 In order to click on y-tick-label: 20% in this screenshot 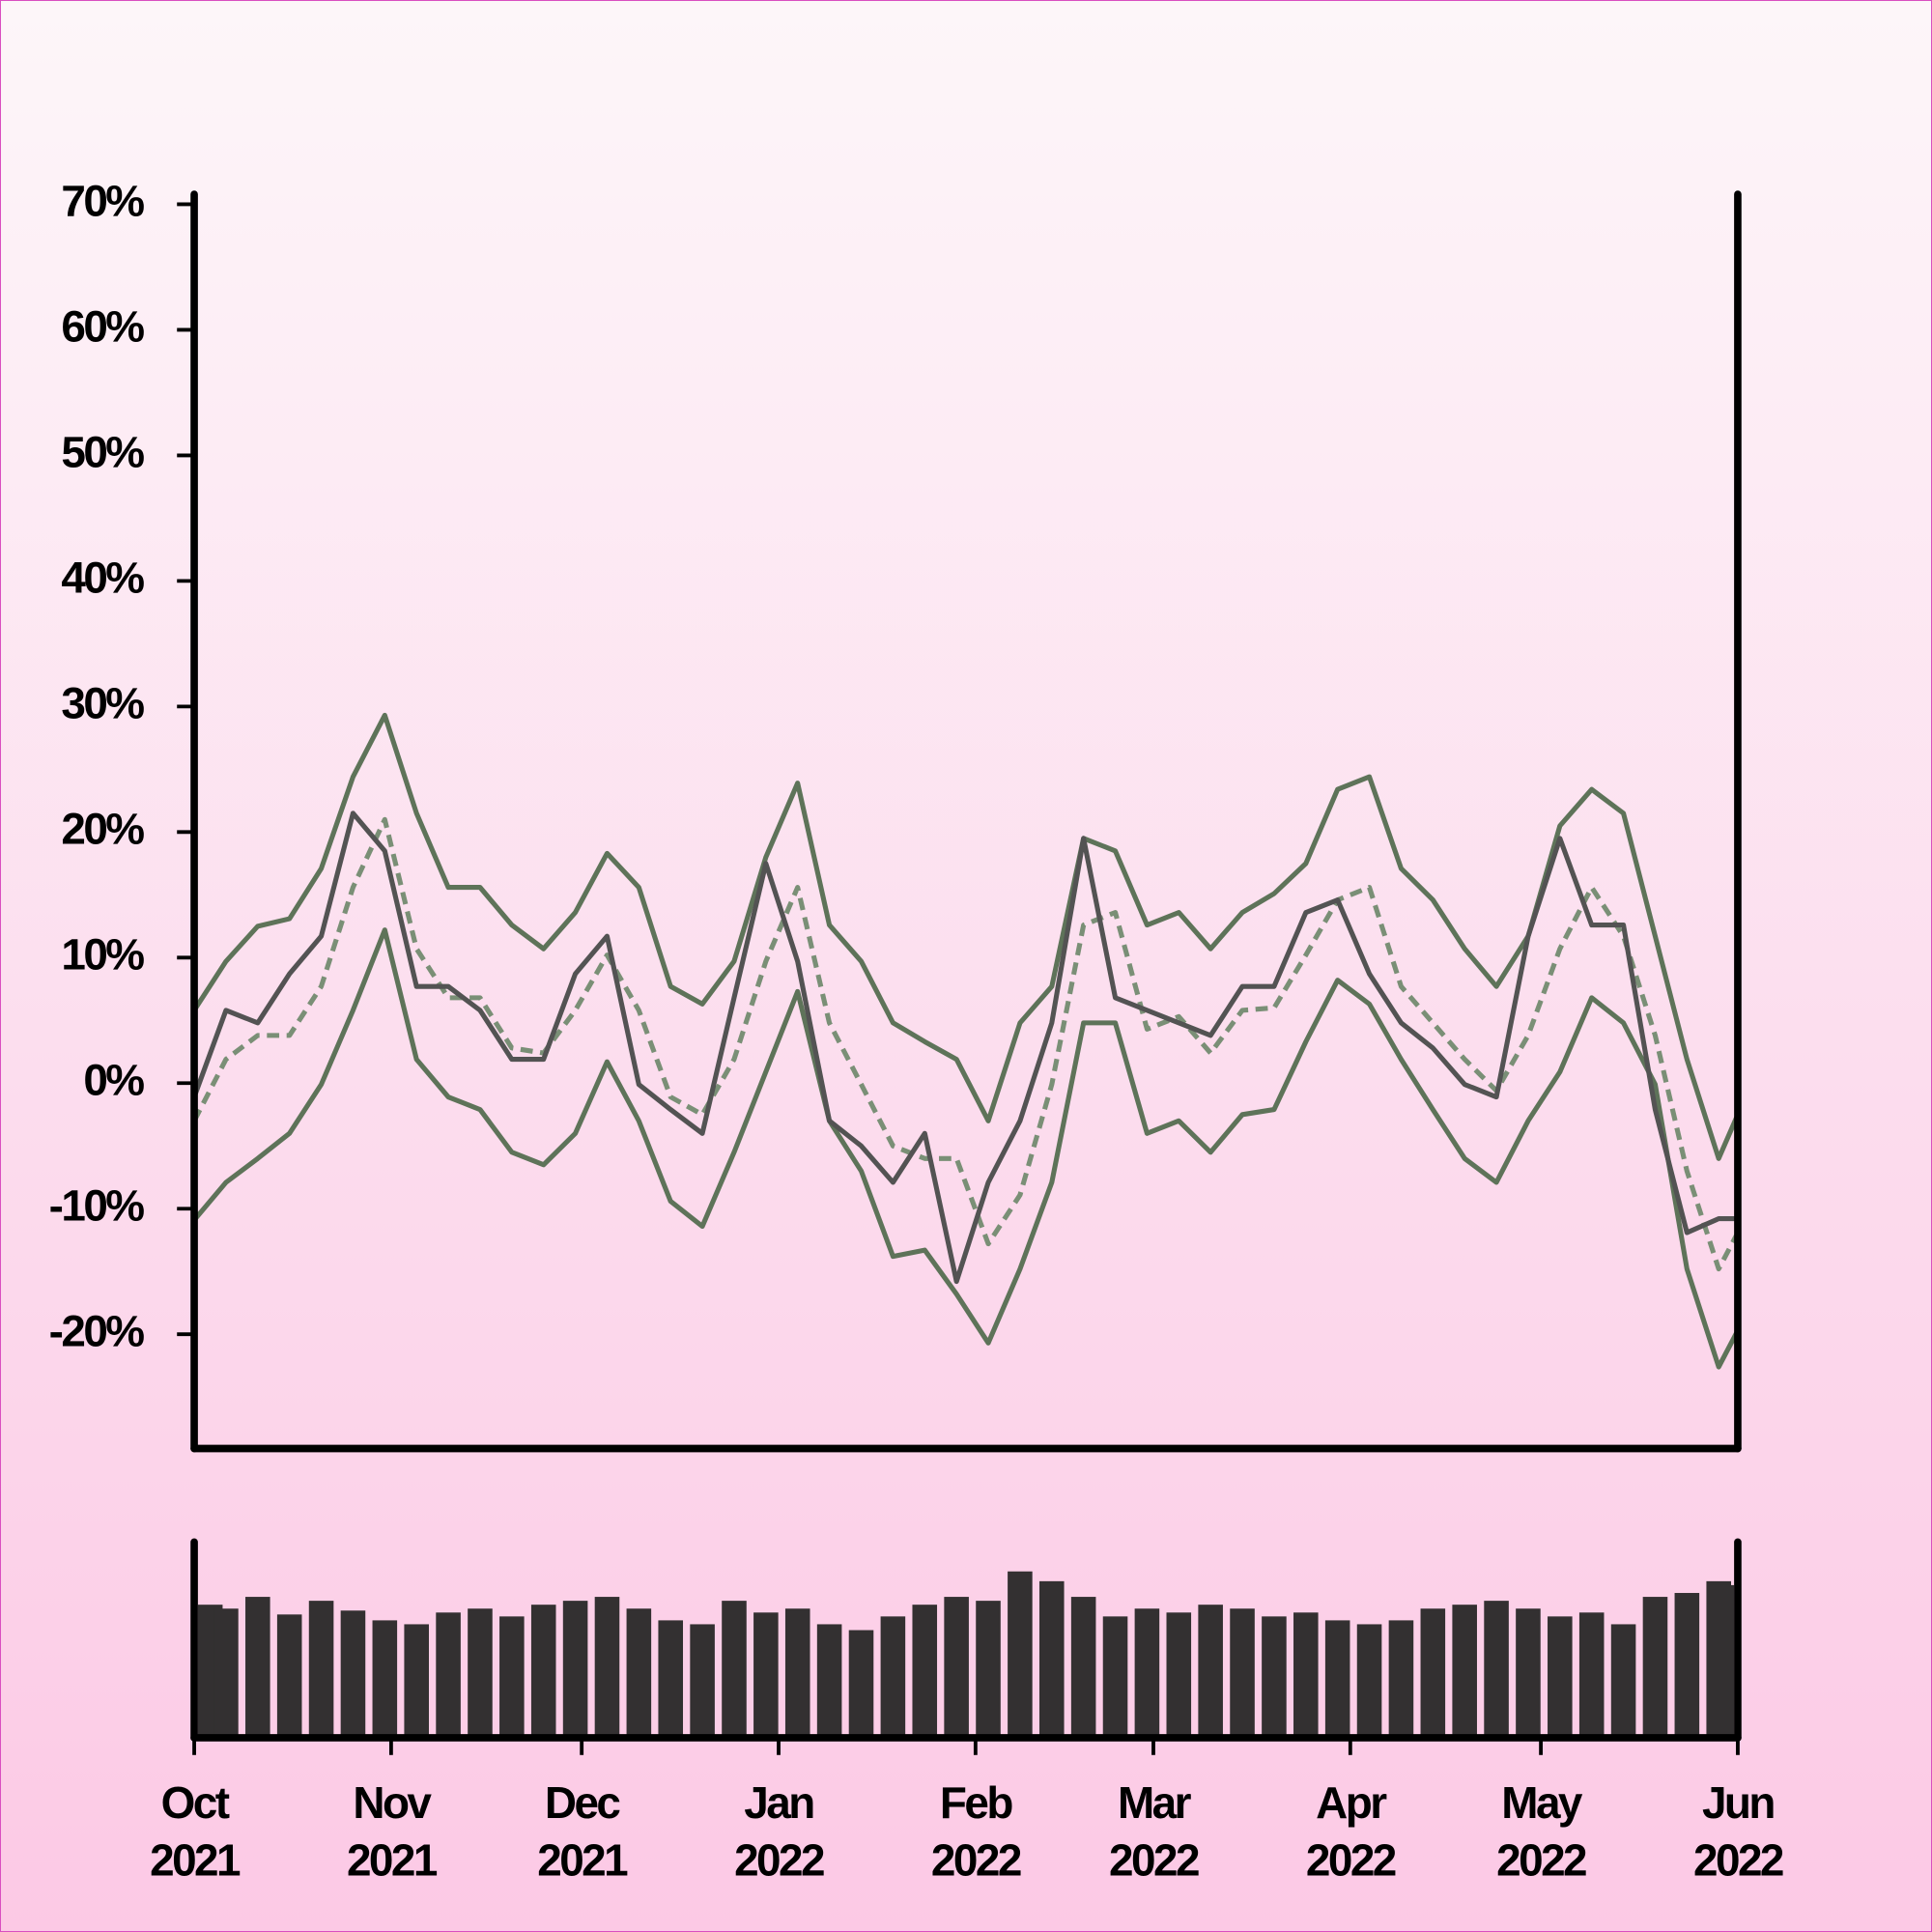, I will do `click(102, 828)`.